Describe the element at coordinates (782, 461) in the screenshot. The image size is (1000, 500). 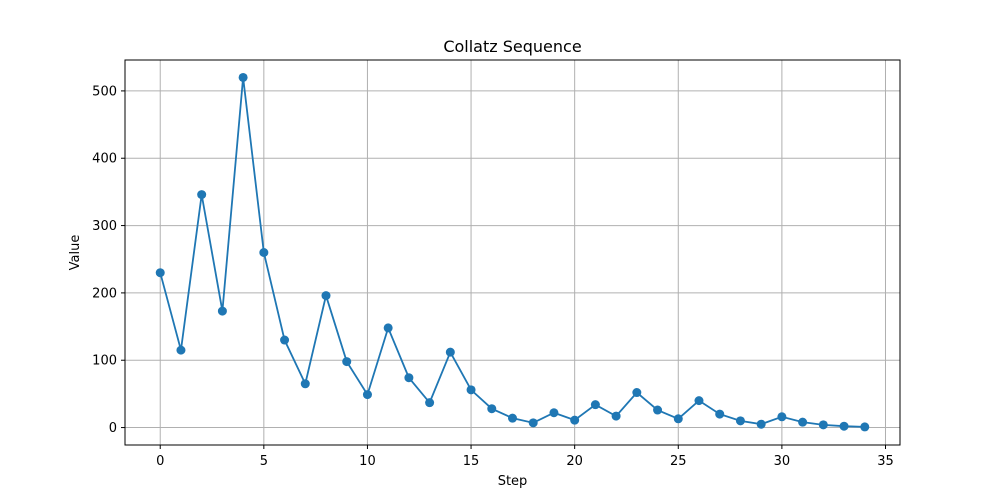
I see `x-tick-label: 30` at that location.